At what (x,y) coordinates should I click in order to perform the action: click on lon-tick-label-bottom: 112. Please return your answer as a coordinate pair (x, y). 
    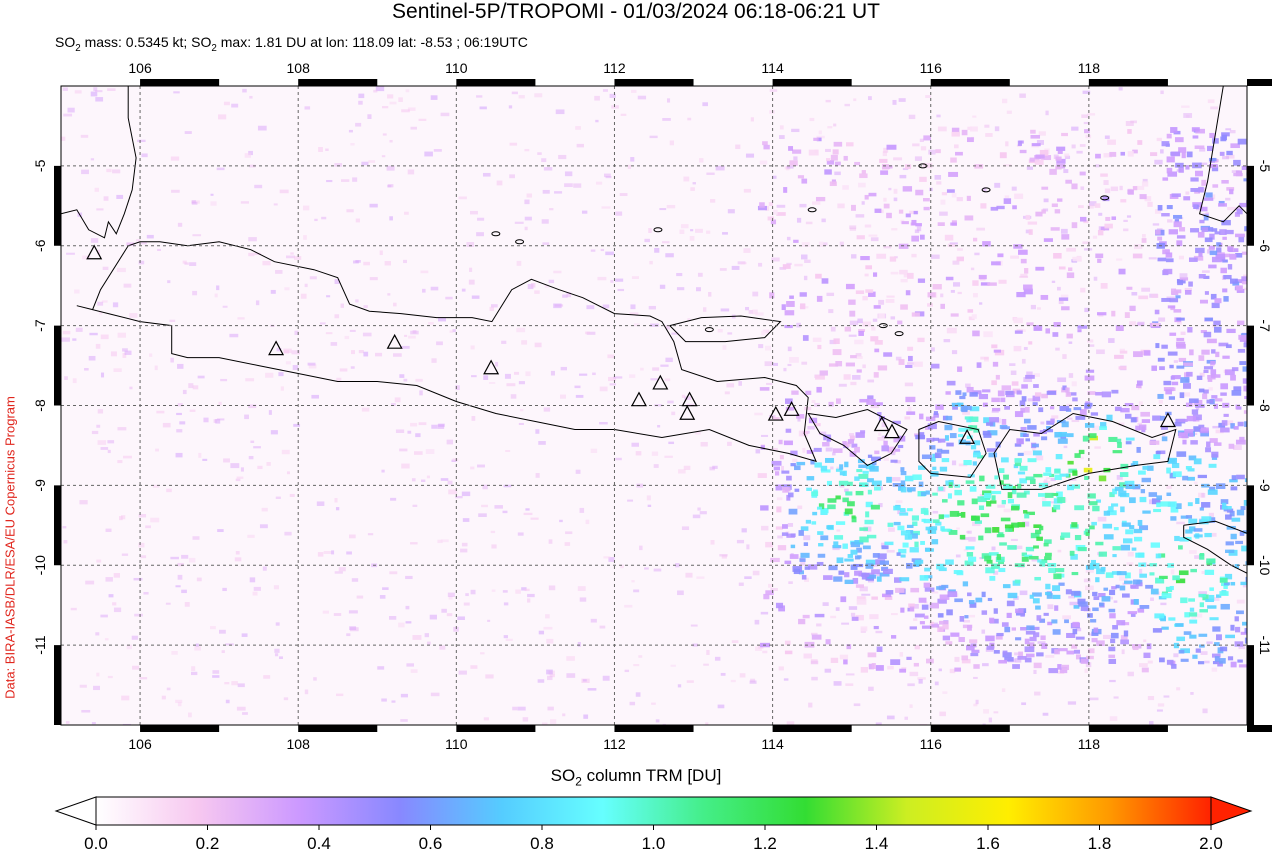
    Looking at the image, I should click on (614, 744).